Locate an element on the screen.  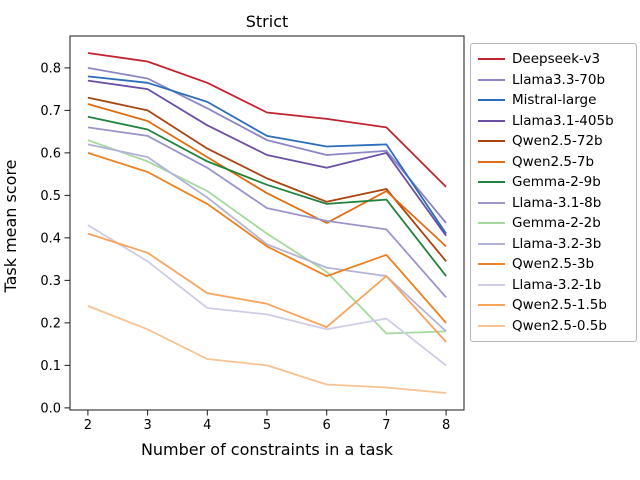
legend-label: Mistral-large is located at coordinates (554, 100).